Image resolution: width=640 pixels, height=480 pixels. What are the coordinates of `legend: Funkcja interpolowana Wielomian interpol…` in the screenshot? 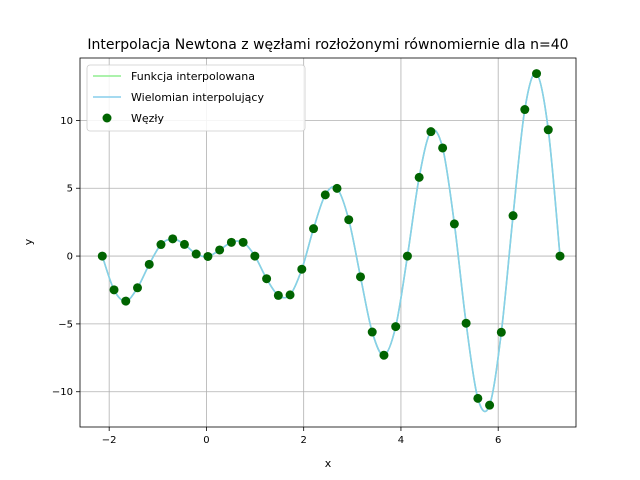 It's located at (196, 98).